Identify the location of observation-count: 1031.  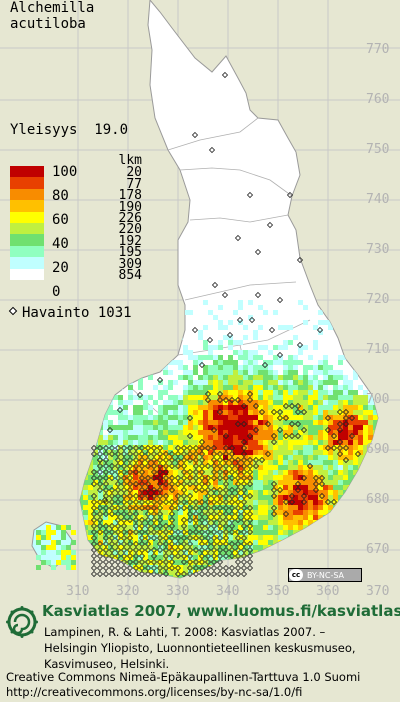
(114, 313).